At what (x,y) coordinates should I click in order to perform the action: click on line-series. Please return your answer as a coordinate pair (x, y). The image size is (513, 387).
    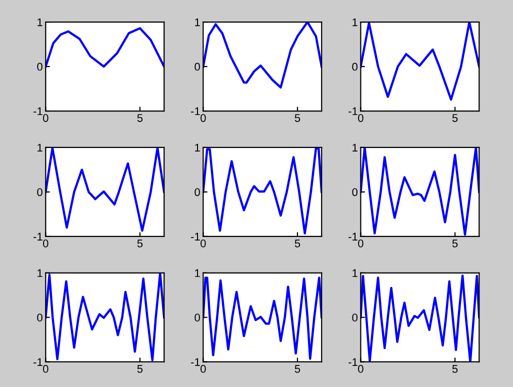
    Looking at the image, I should click on (105, 47).